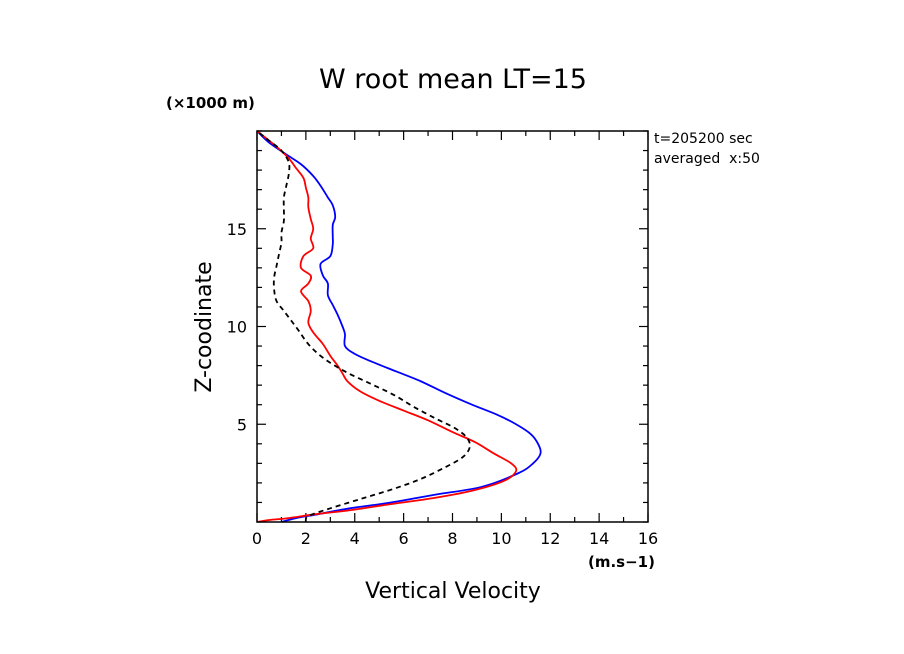  I want to click on annotation-averaged: averaged x:50, so click(707, 159).